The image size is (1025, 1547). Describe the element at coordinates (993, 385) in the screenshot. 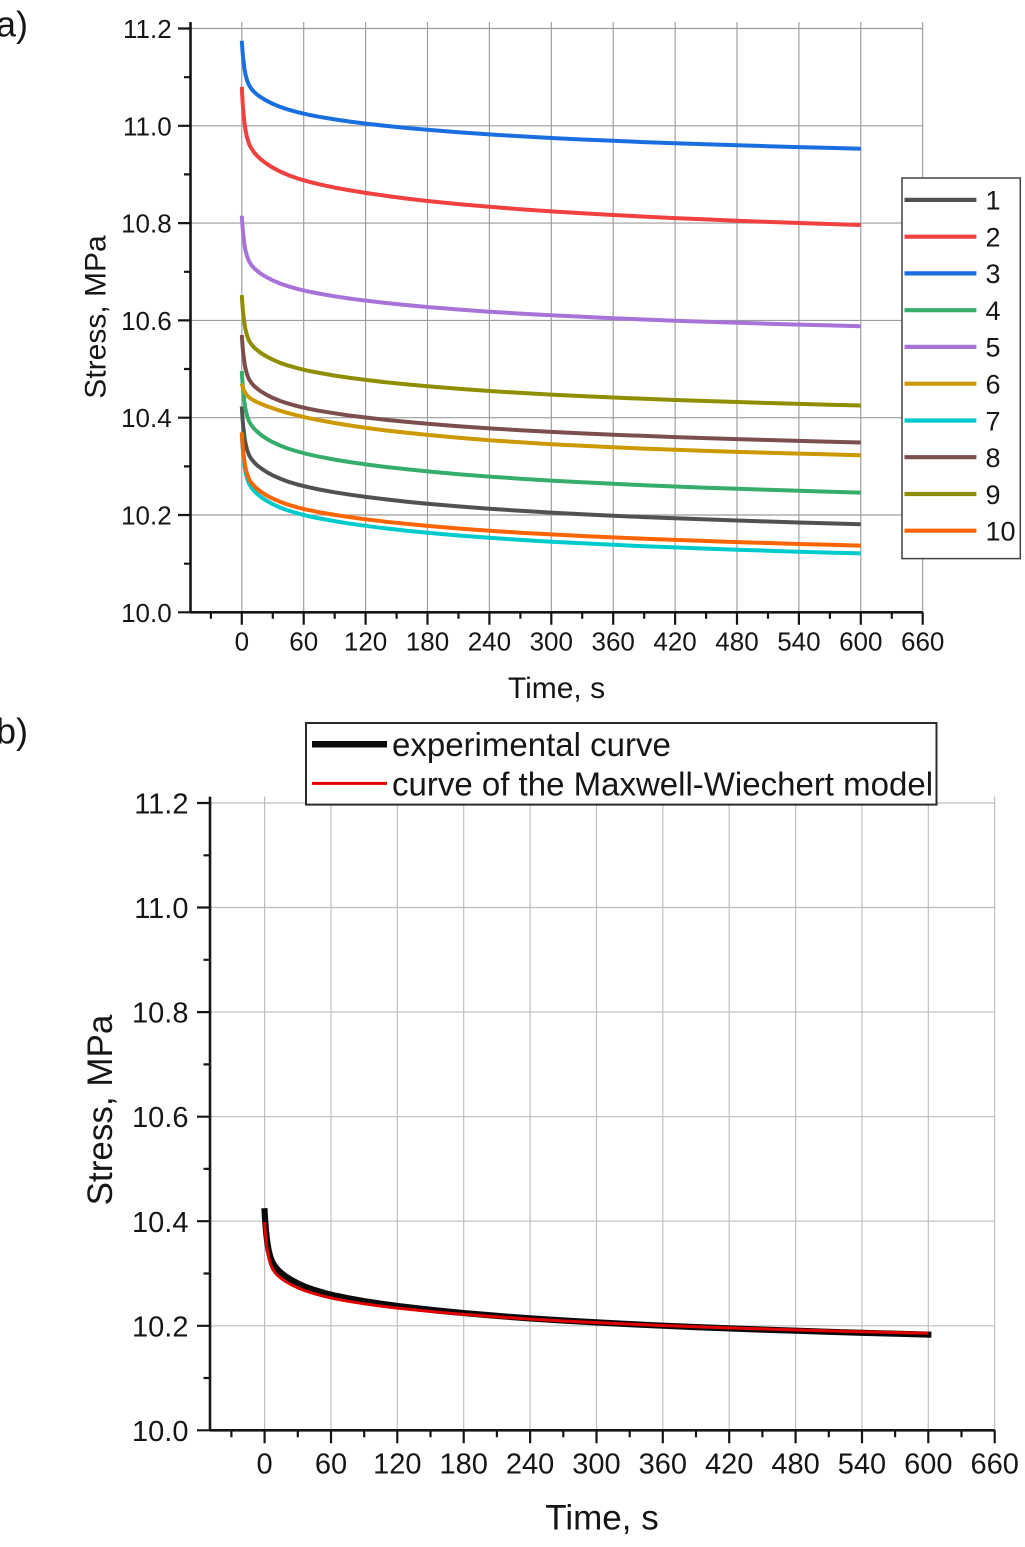

I see `svg-text: 6` at that location.